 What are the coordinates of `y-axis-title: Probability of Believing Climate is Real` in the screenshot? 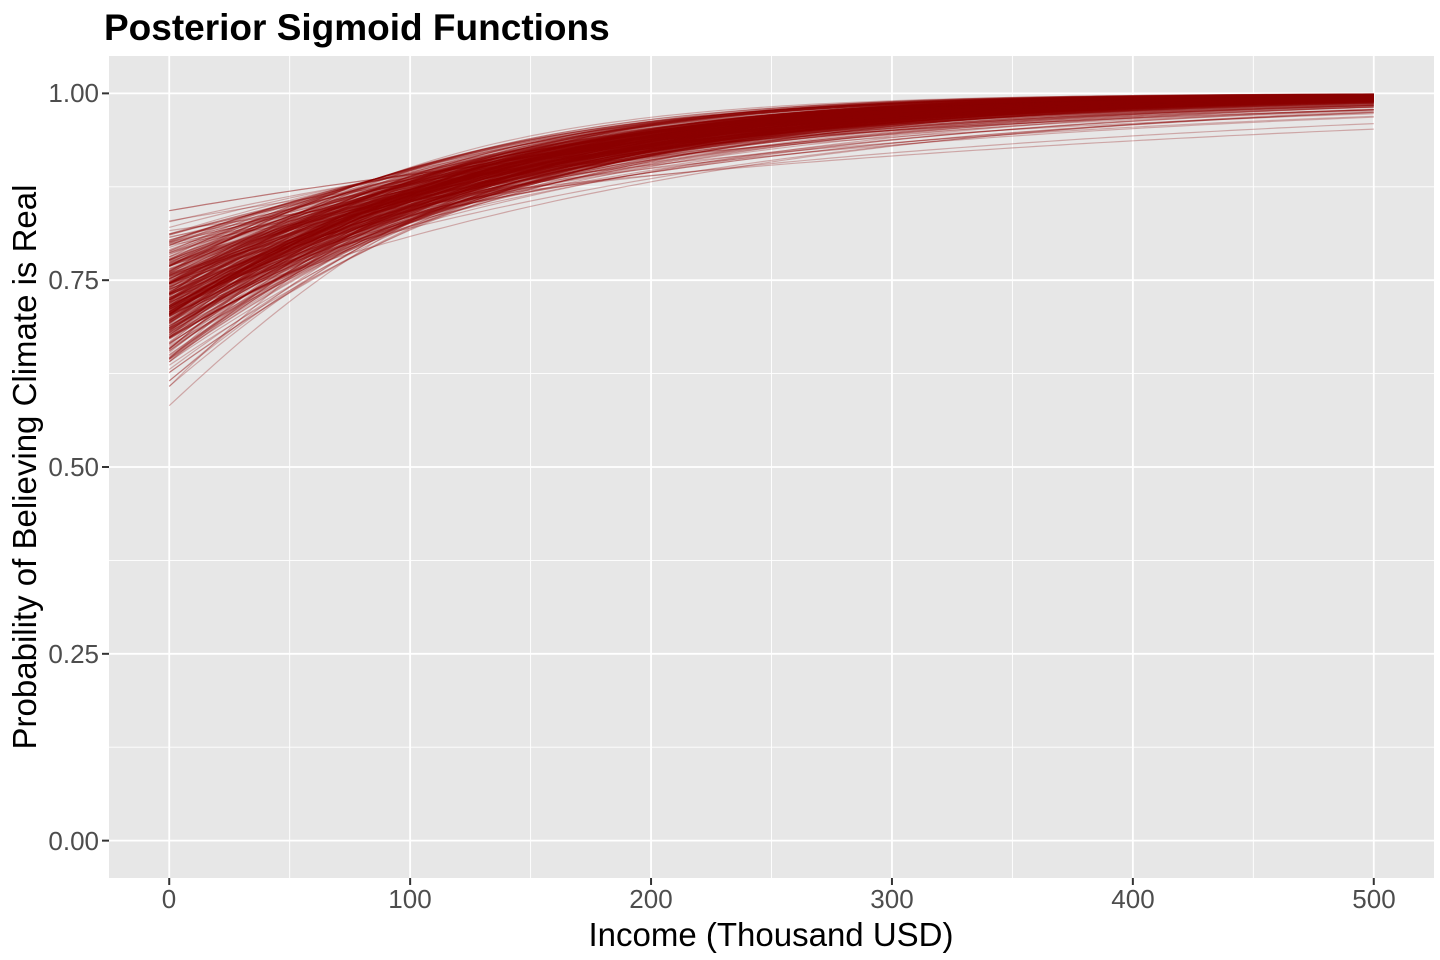 It's located at (24, 467).